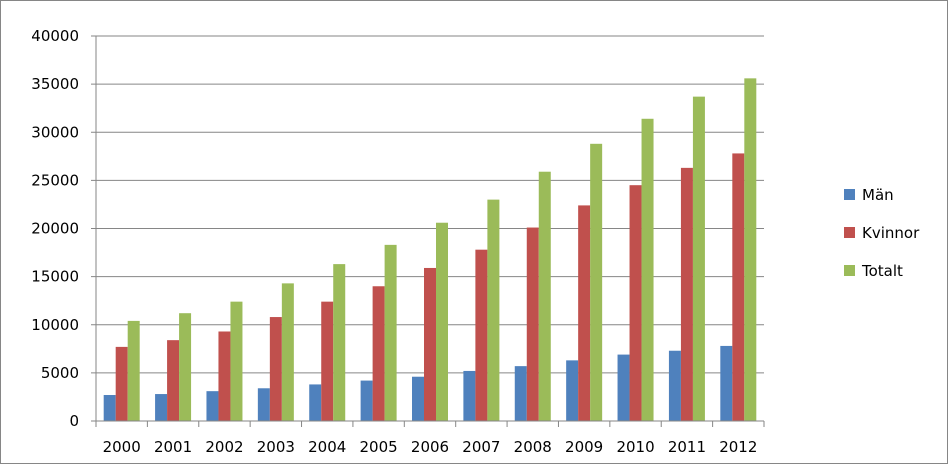  What do you see at coordinates (442, 321) in the screenshot?
I see `bar-totalt-2006` at bounding box center [442, 321].